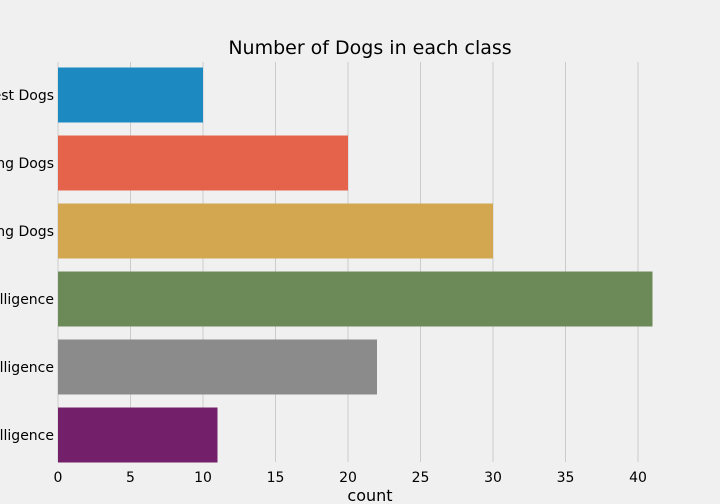 This screenshot has height=504, width=720. Describe the element at coordinates (276, 478) in the screenshot. I see `x-tick-label: 15` at that location.